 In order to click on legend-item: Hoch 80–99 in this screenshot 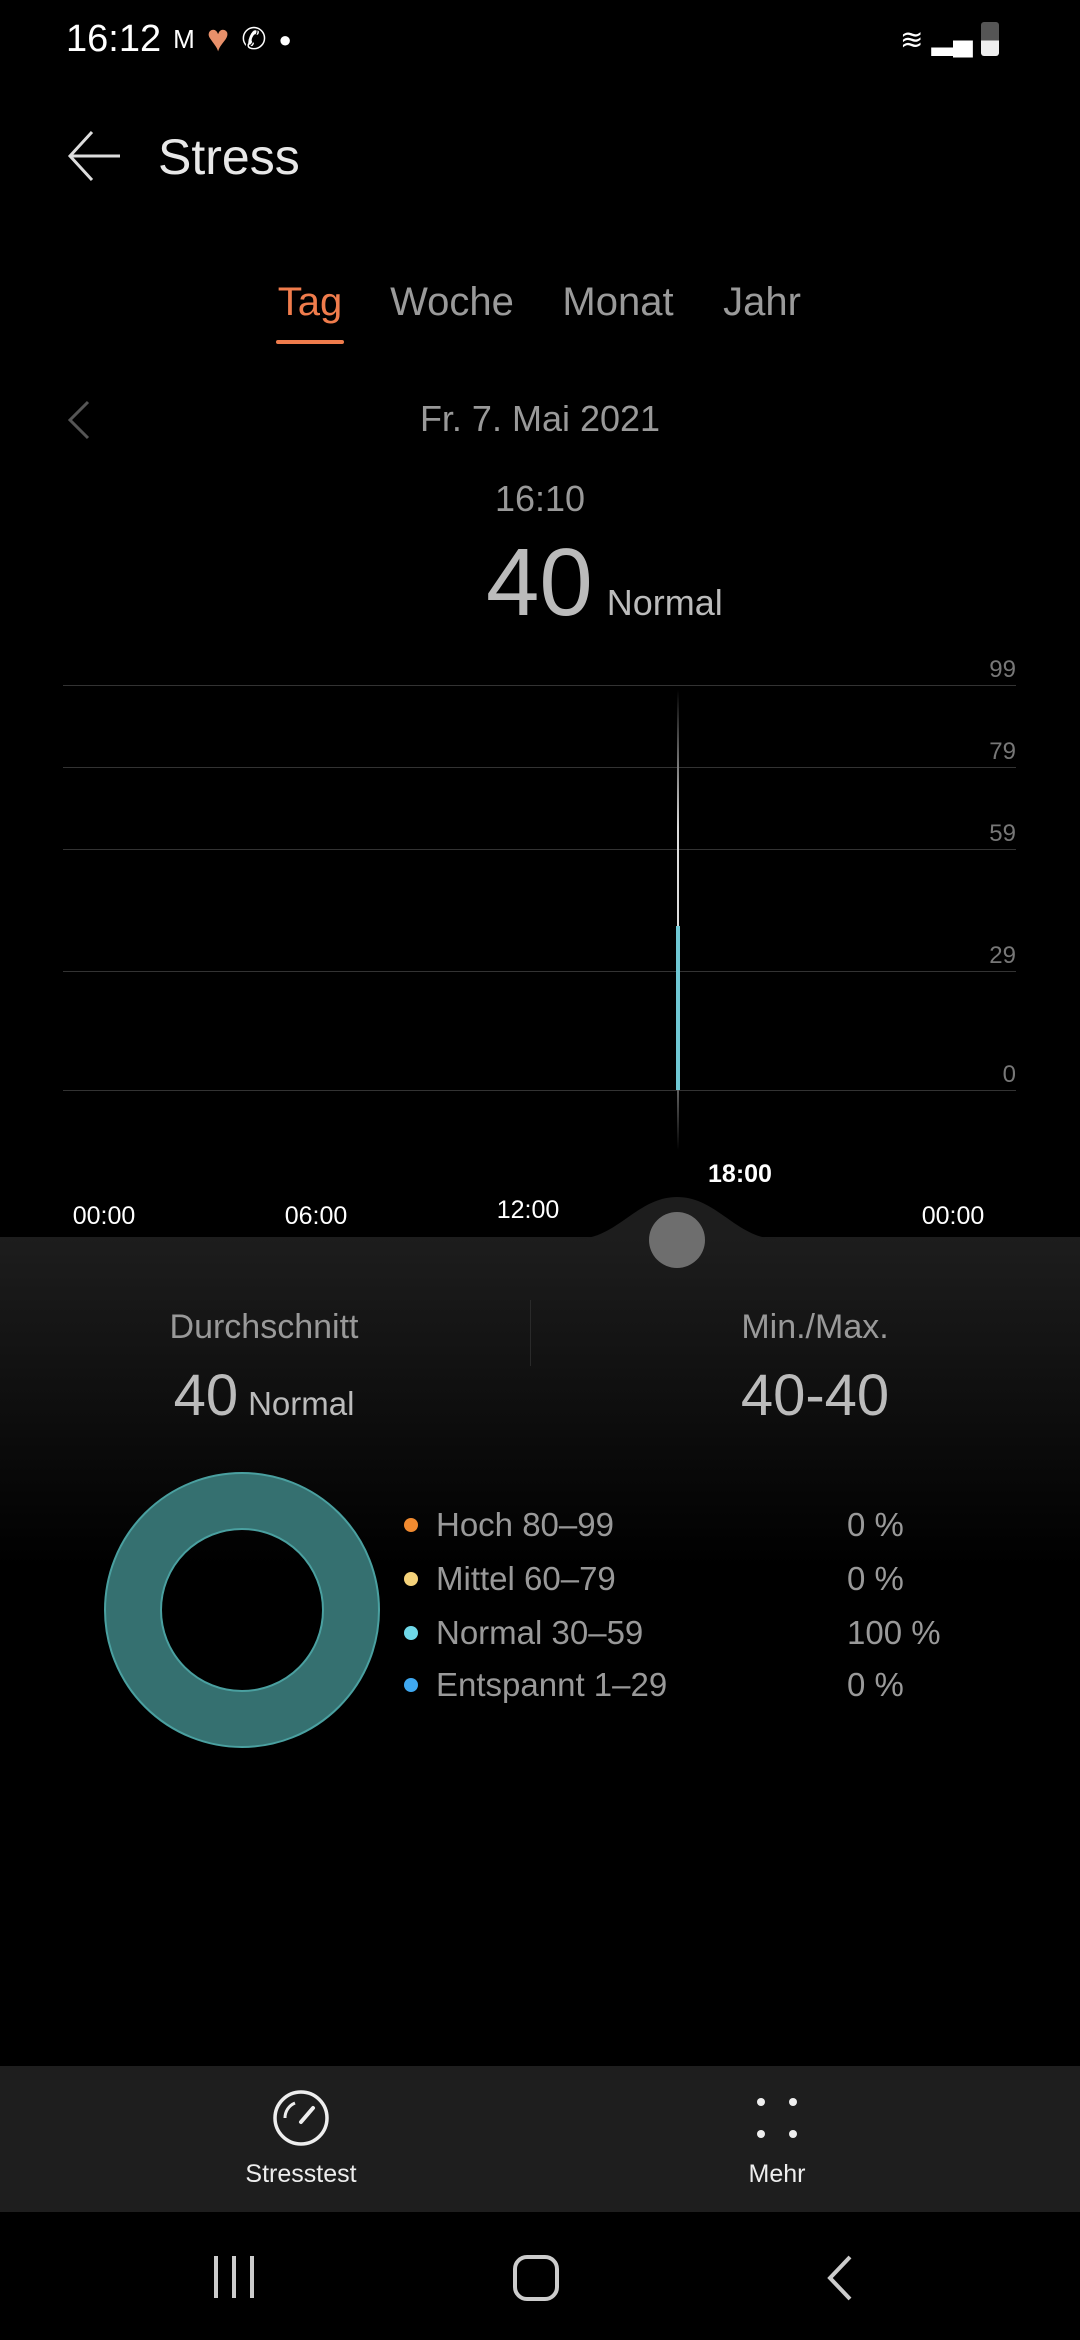, I will do `click(509, 1525)`.